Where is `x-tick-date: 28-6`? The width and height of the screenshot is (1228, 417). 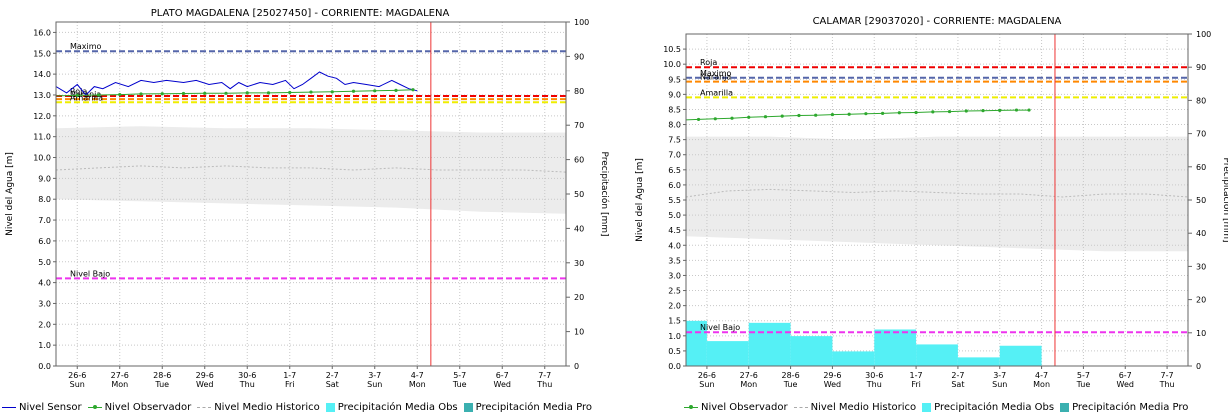 x-tick-date: 28-6 is located at coordinates (162, 375).